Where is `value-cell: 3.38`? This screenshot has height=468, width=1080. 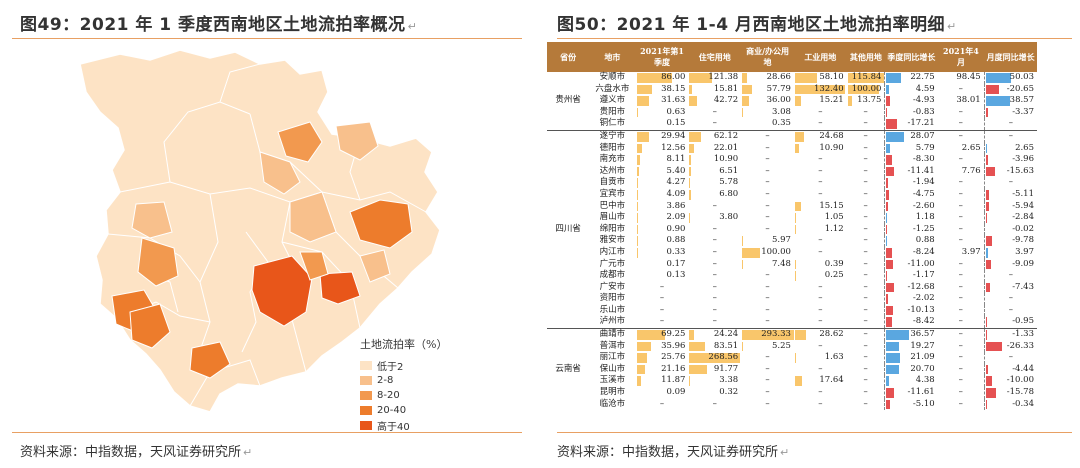 value-cell: 3.38 is located at coordinates (714, 381).